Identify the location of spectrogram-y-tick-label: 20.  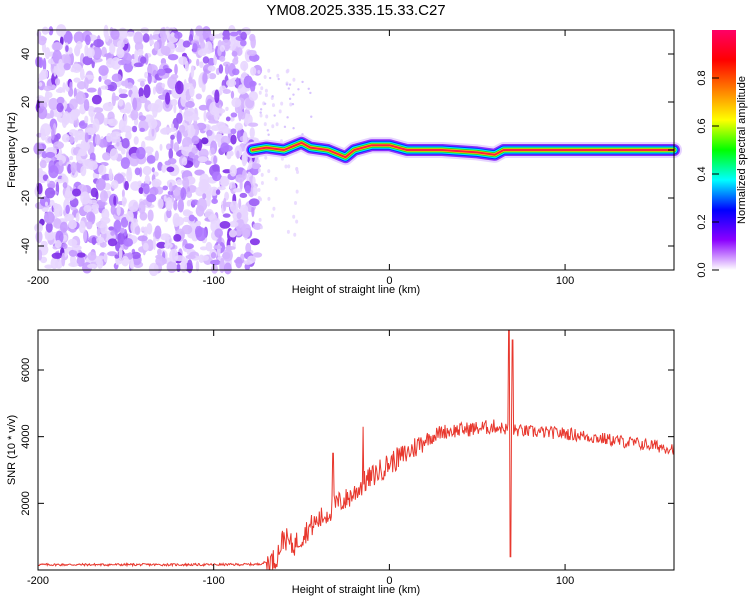
(26, 102).